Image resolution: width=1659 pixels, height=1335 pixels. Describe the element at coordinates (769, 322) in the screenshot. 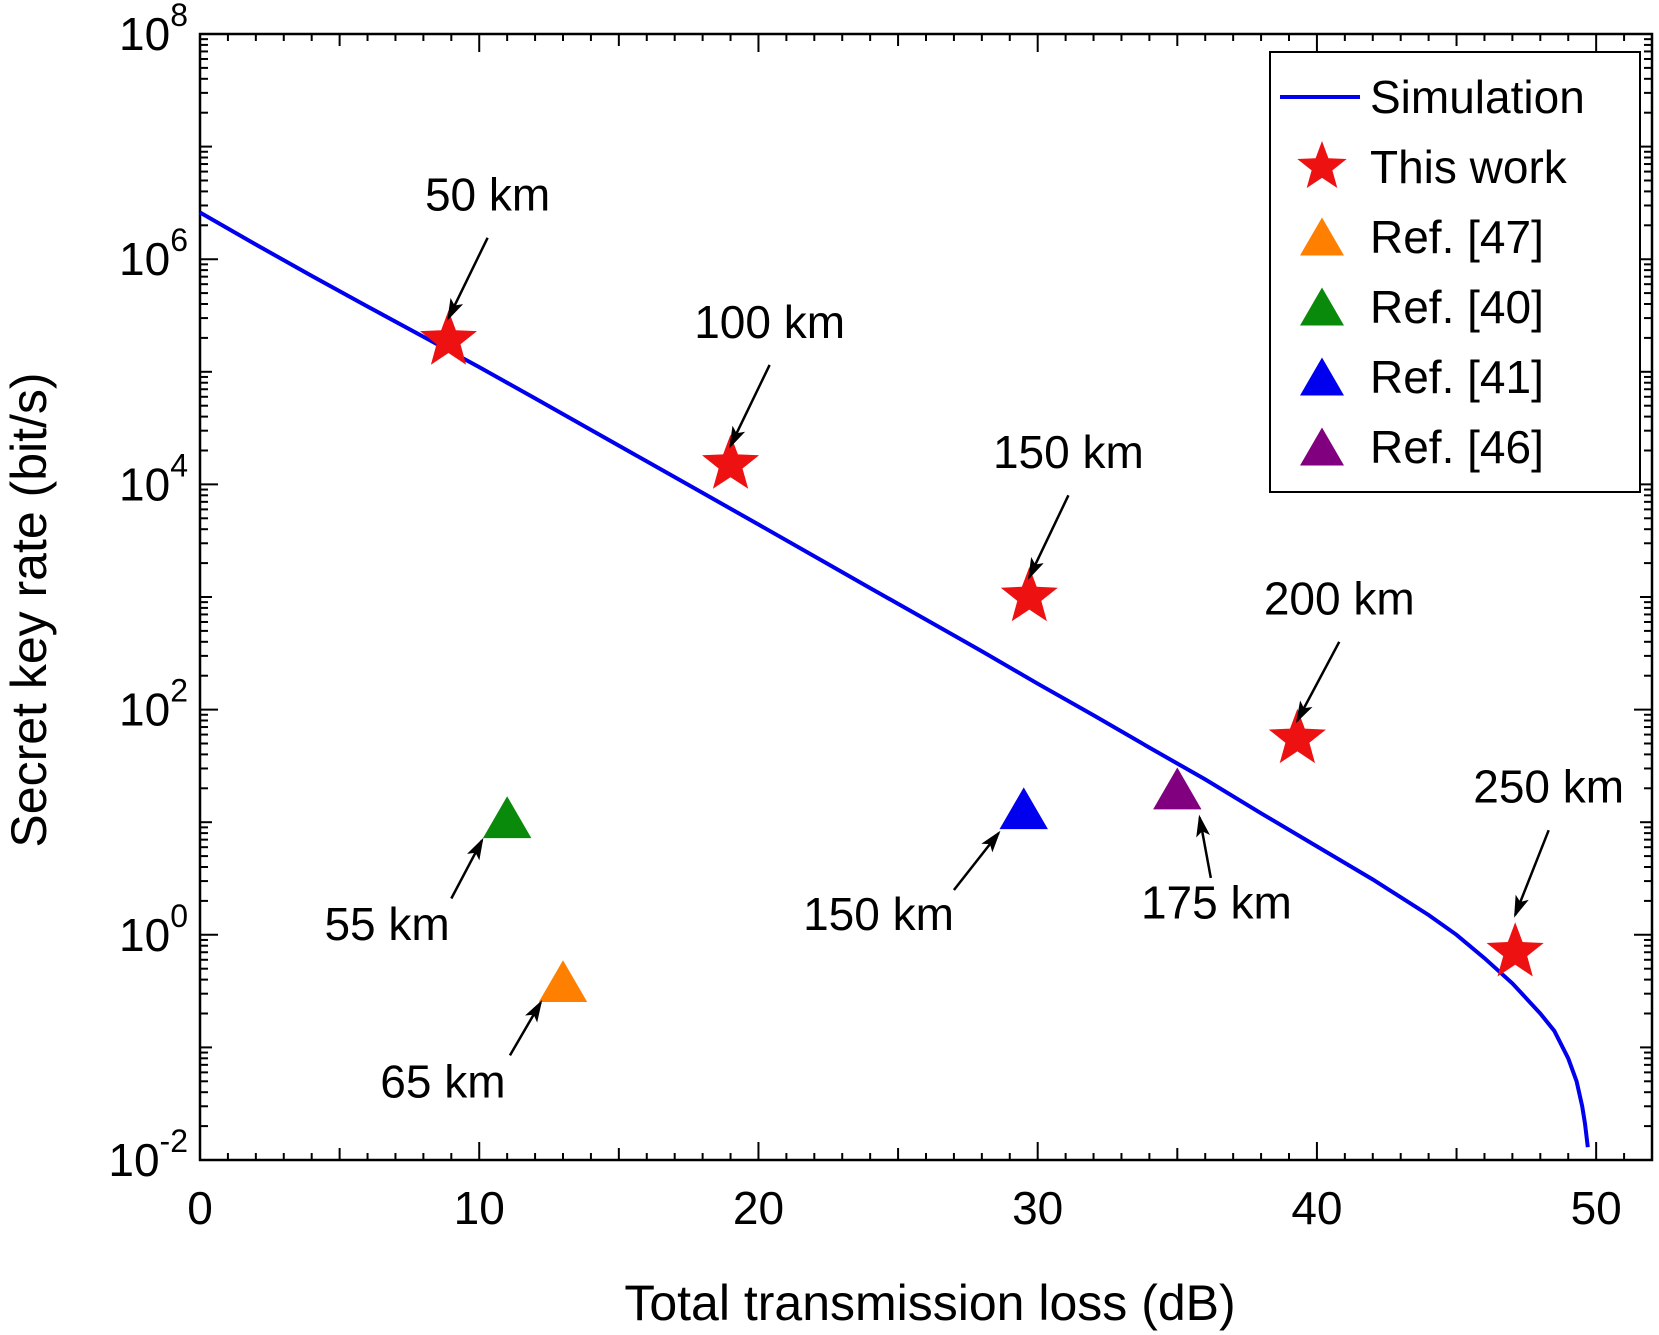

I see `annotation-label: 100 km` at that location.